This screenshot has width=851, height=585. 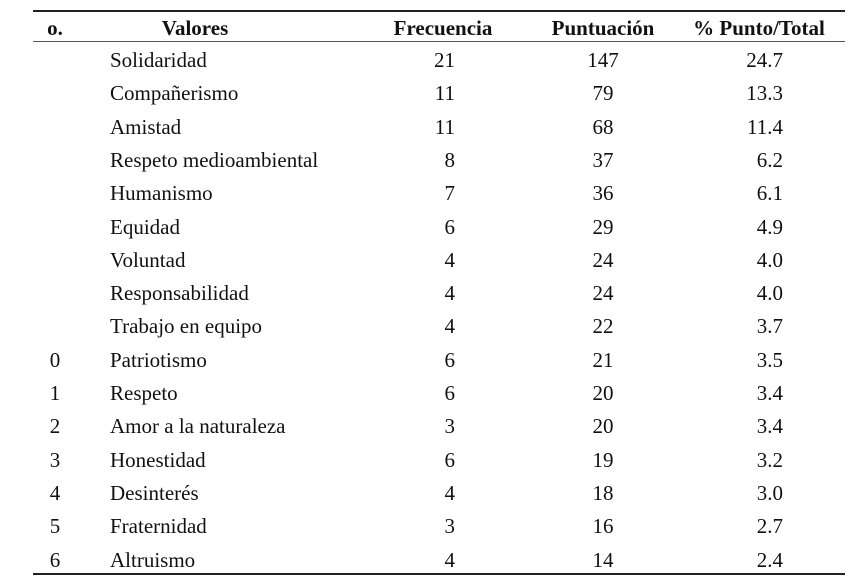 I want to click on table-row: Responsabilidad 4 24 4.0, so click(x=439, y=293).